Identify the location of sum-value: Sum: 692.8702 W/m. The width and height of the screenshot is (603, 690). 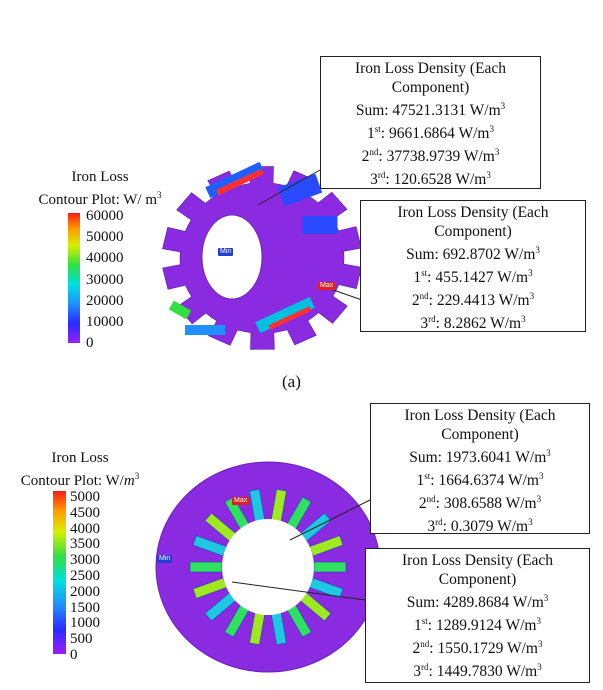
(471, 255).